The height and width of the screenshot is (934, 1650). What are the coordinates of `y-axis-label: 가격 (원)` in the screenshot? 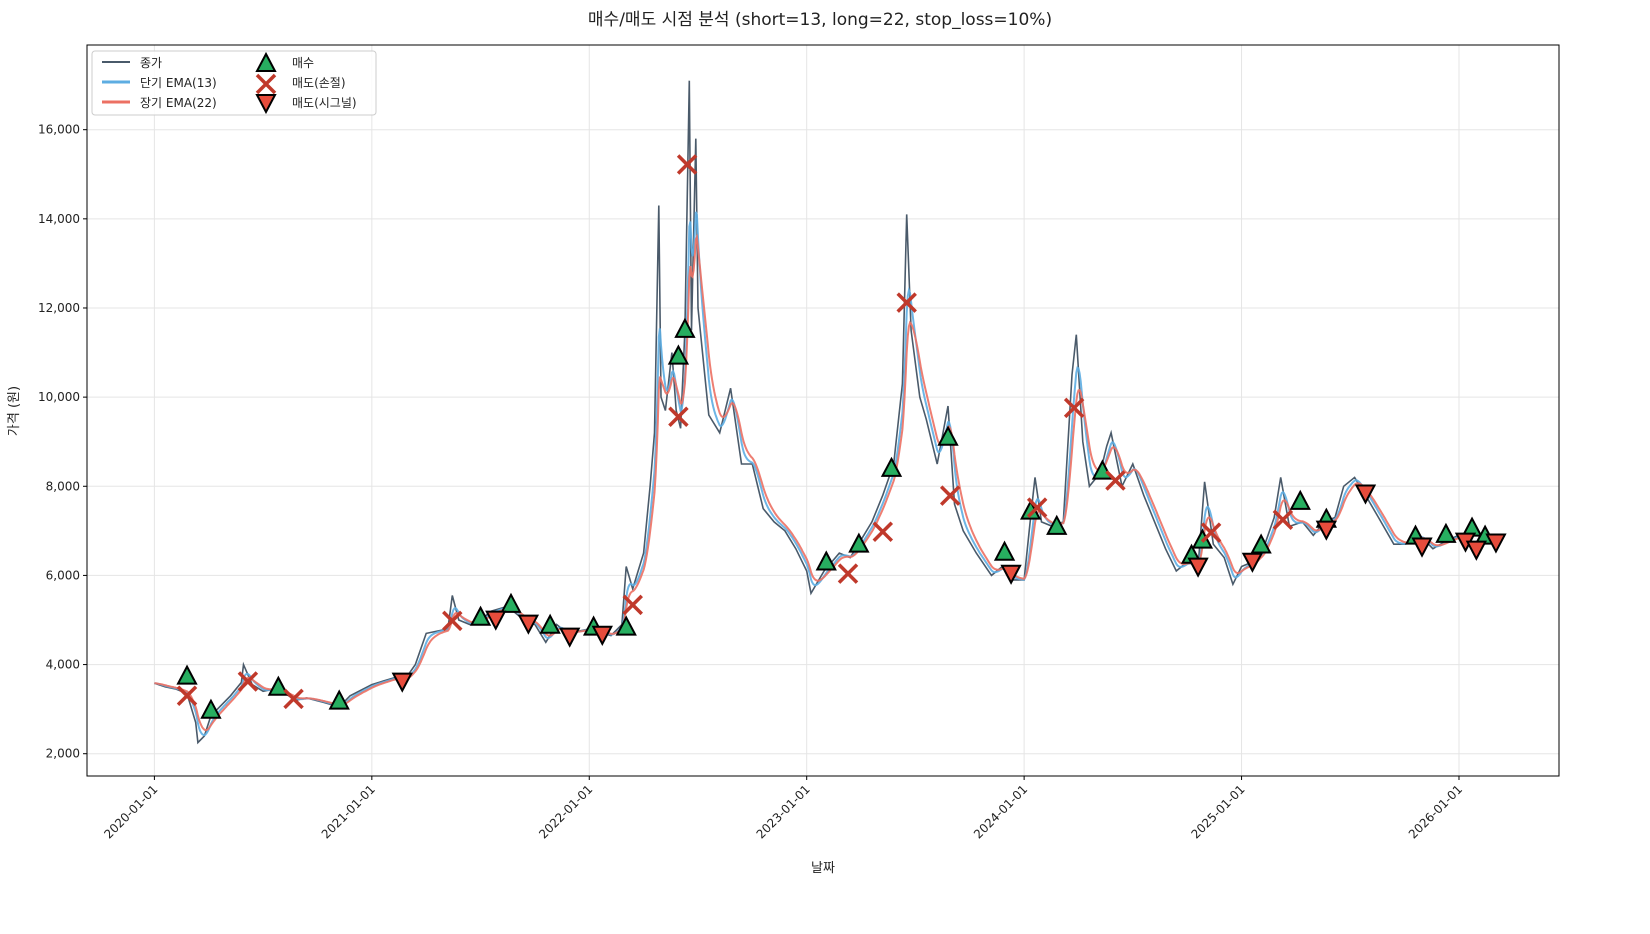 It's located at (14, 411).